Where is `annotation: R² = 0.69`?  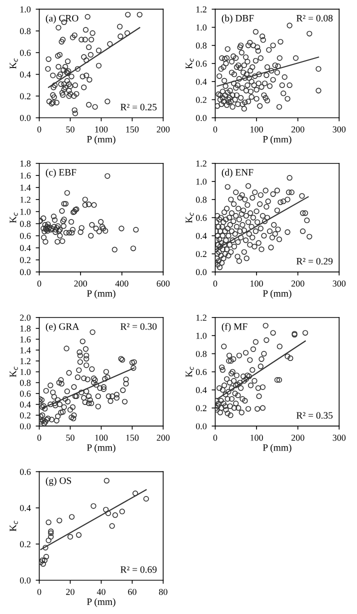
annotation: R² = 0.69 is located at coordinates (138, 569).